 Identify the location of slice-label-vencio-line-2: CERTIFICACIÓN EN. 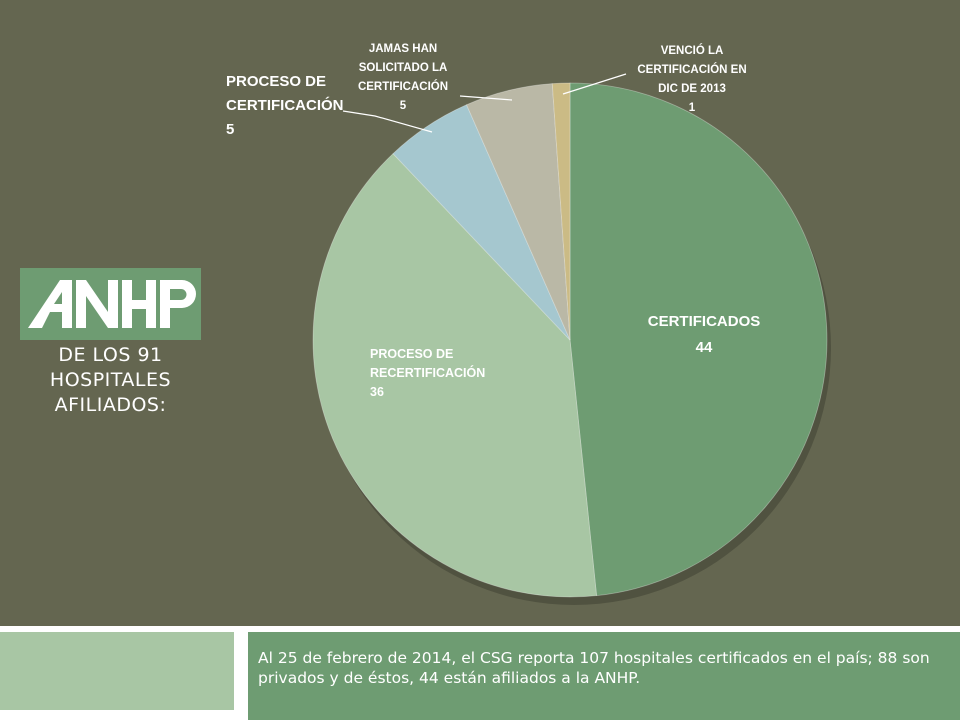
(691, 69).